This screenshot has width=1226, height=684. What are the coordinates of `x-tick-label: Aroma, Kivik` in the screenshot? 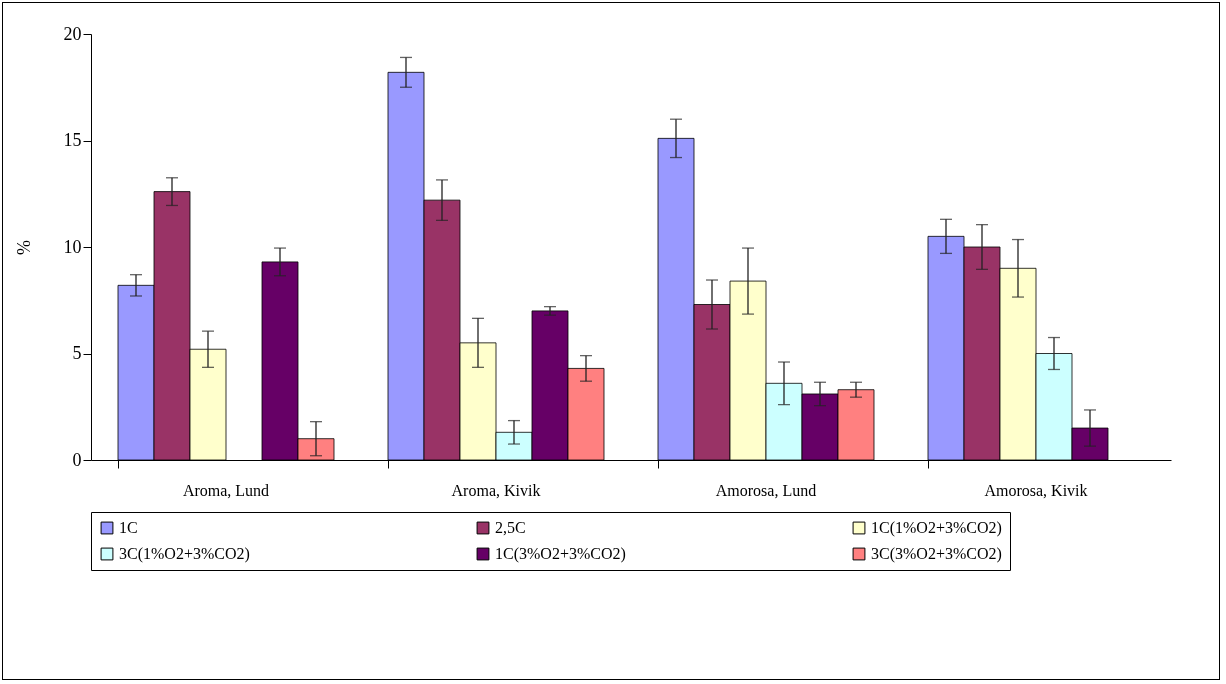 It's located at (496, 490).